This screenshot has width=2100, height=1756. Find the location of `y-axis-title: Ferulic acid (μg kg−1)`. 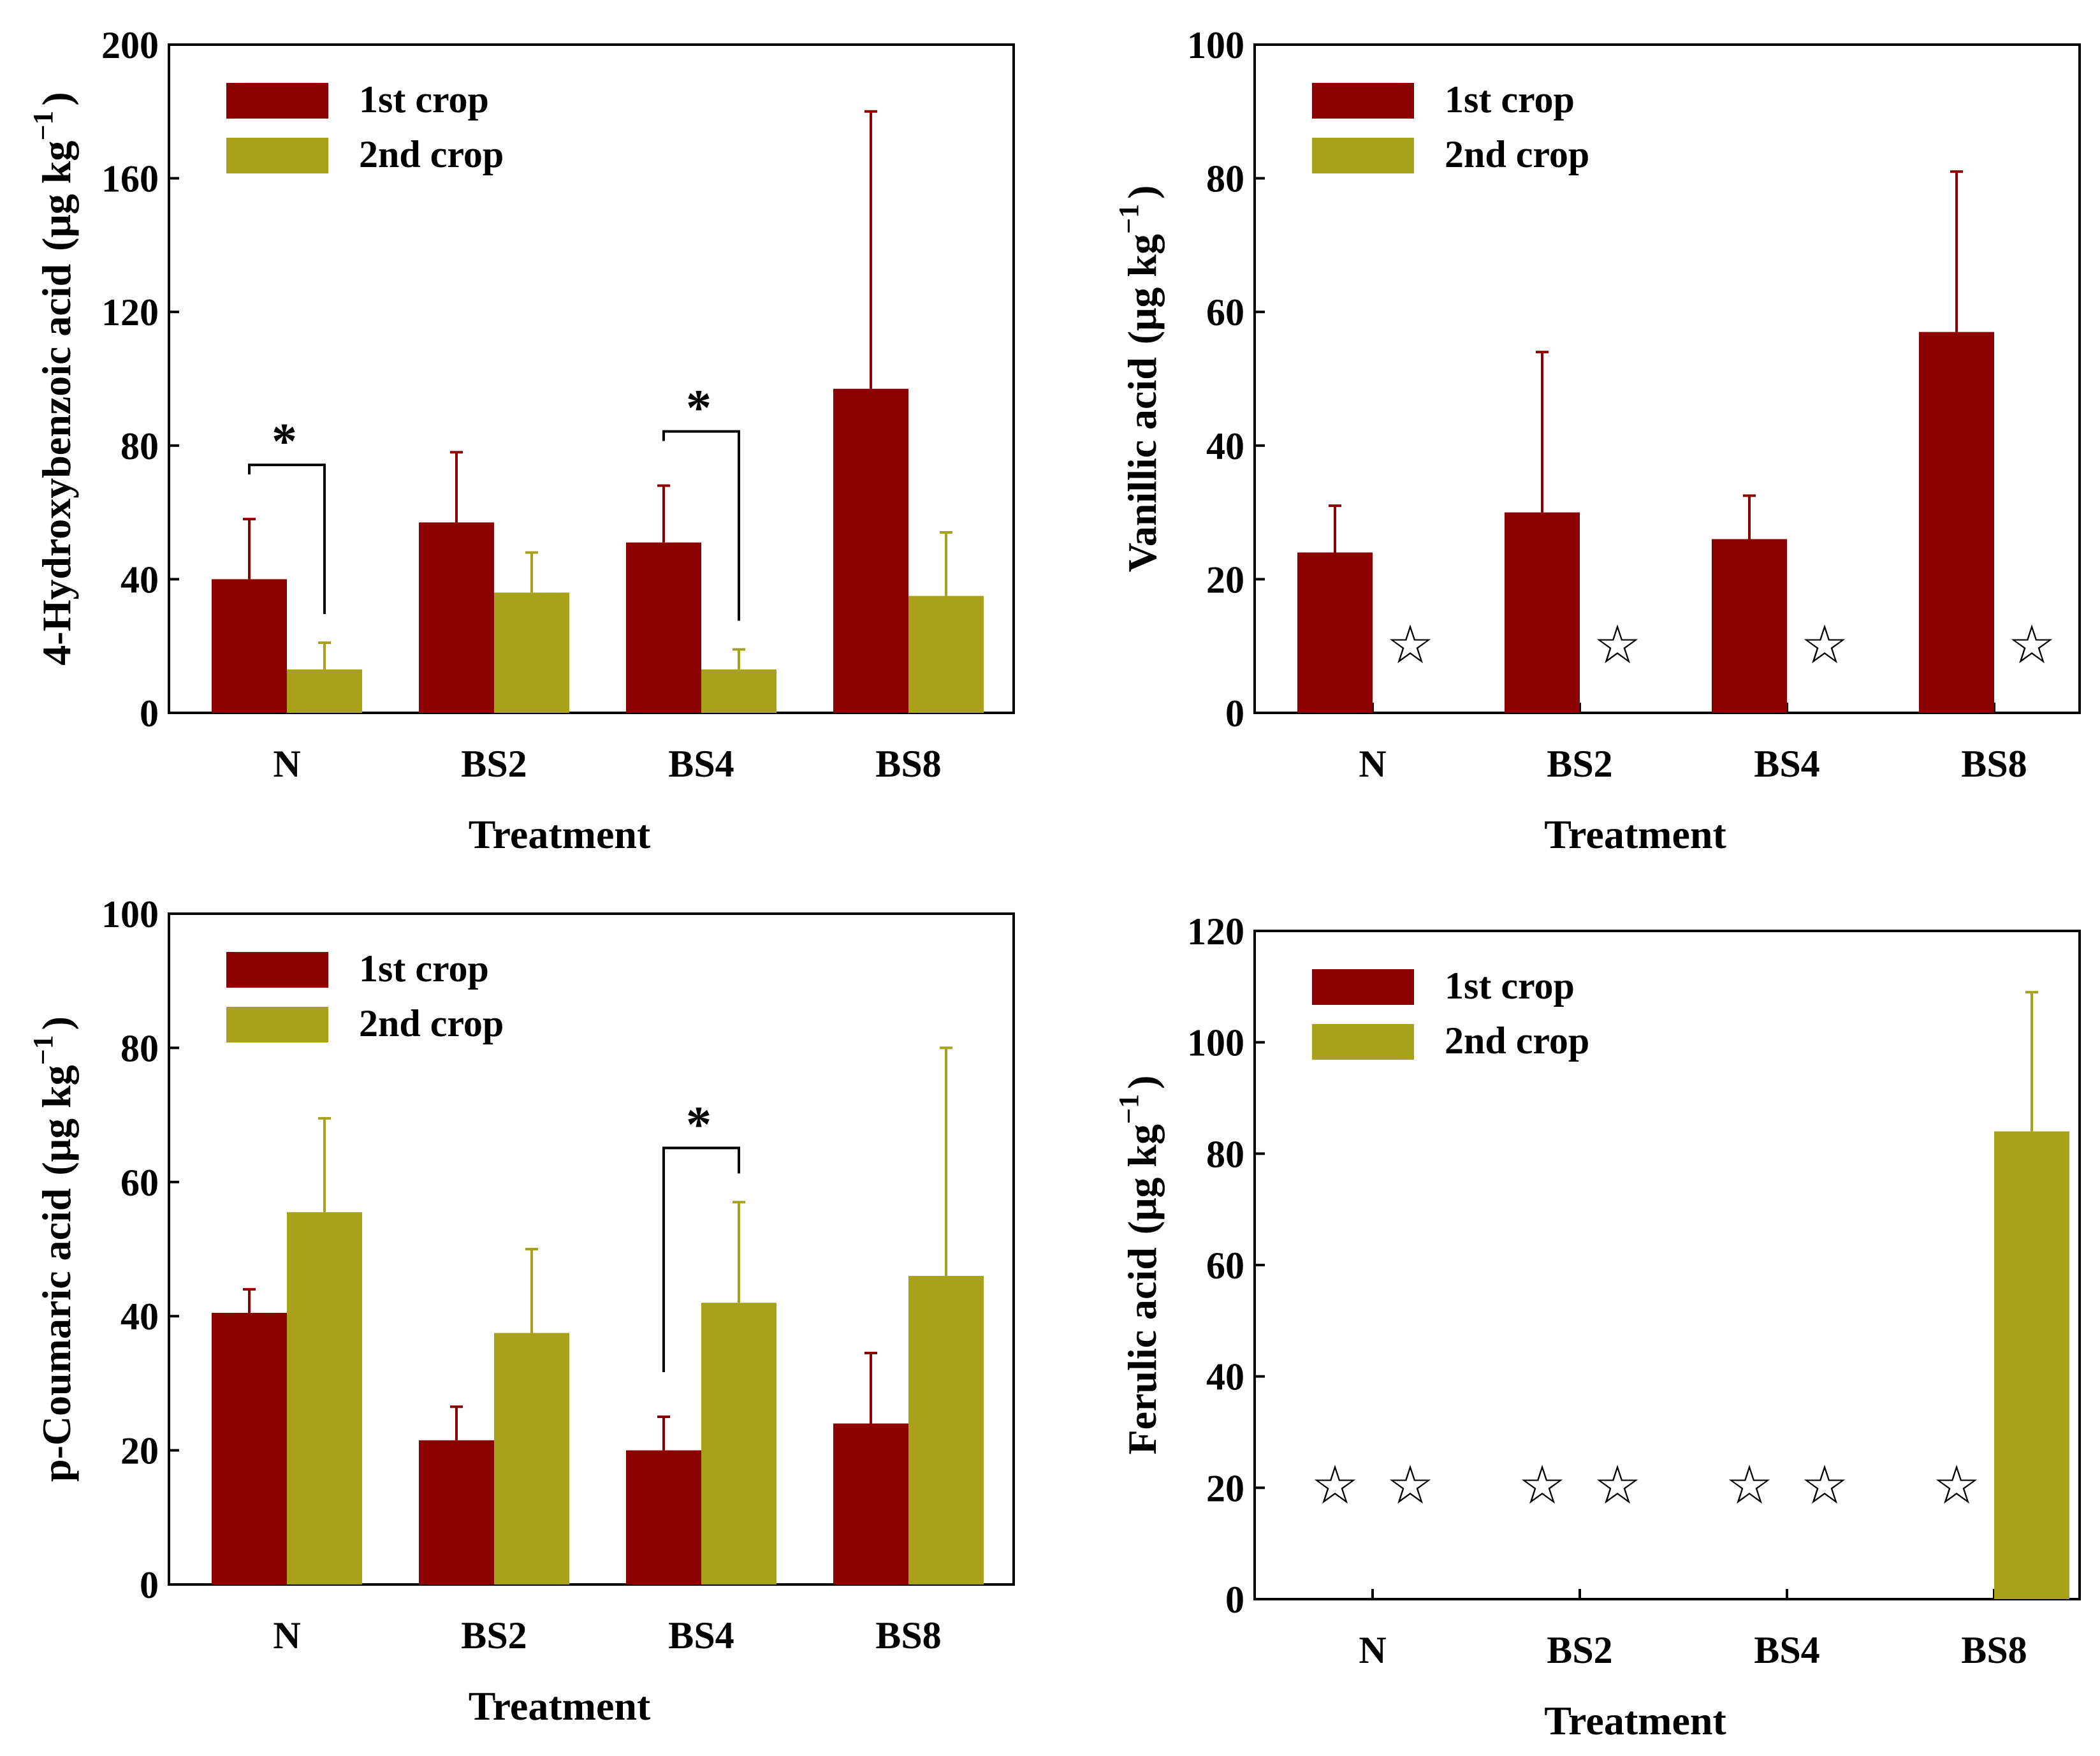

y-axis-title: Ferulic acid (μg kg−1) is located at coordinates (1139, 1265).